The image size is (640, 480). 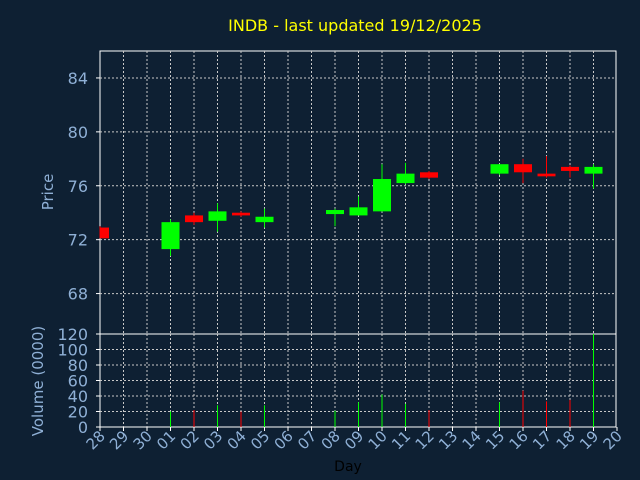 What do you see at coordinates (495, 440) in the screenshot?
I see `x-tick-label: 15` at bounding box center [495, 440].